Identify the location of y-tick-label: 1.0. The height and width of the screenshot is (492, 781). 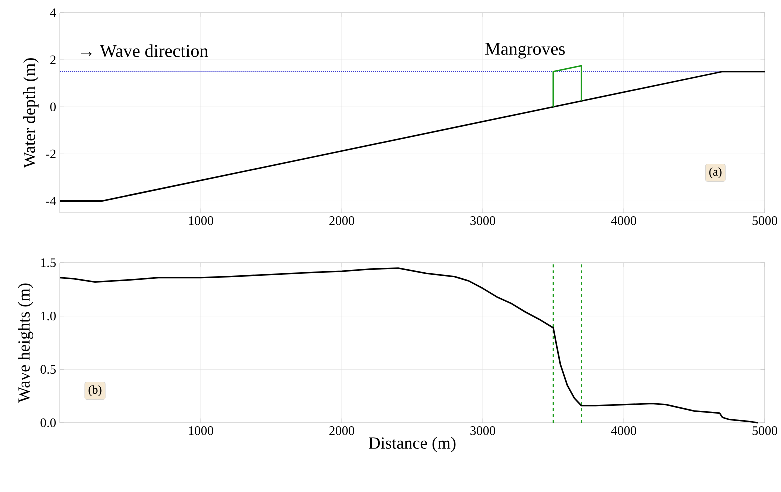
(48, 316).